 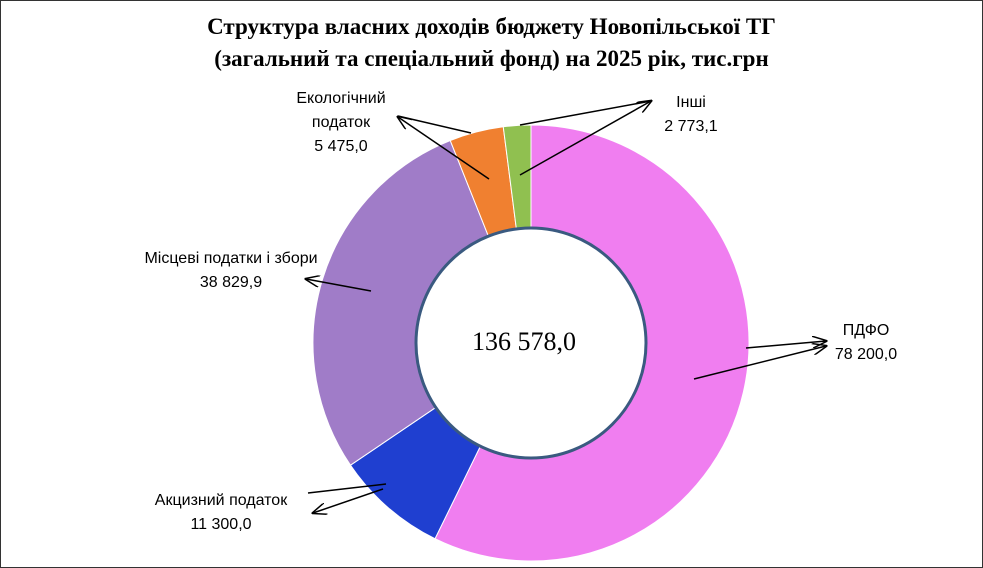 I want to click on value-label: 2 773,1, so click(x=691, y=126).